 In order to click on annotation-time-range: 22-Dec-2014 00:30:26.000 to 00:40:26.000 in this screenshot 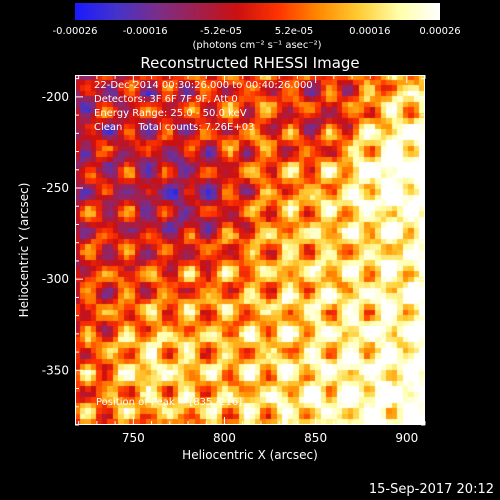, I will do `click(203, 85)`.